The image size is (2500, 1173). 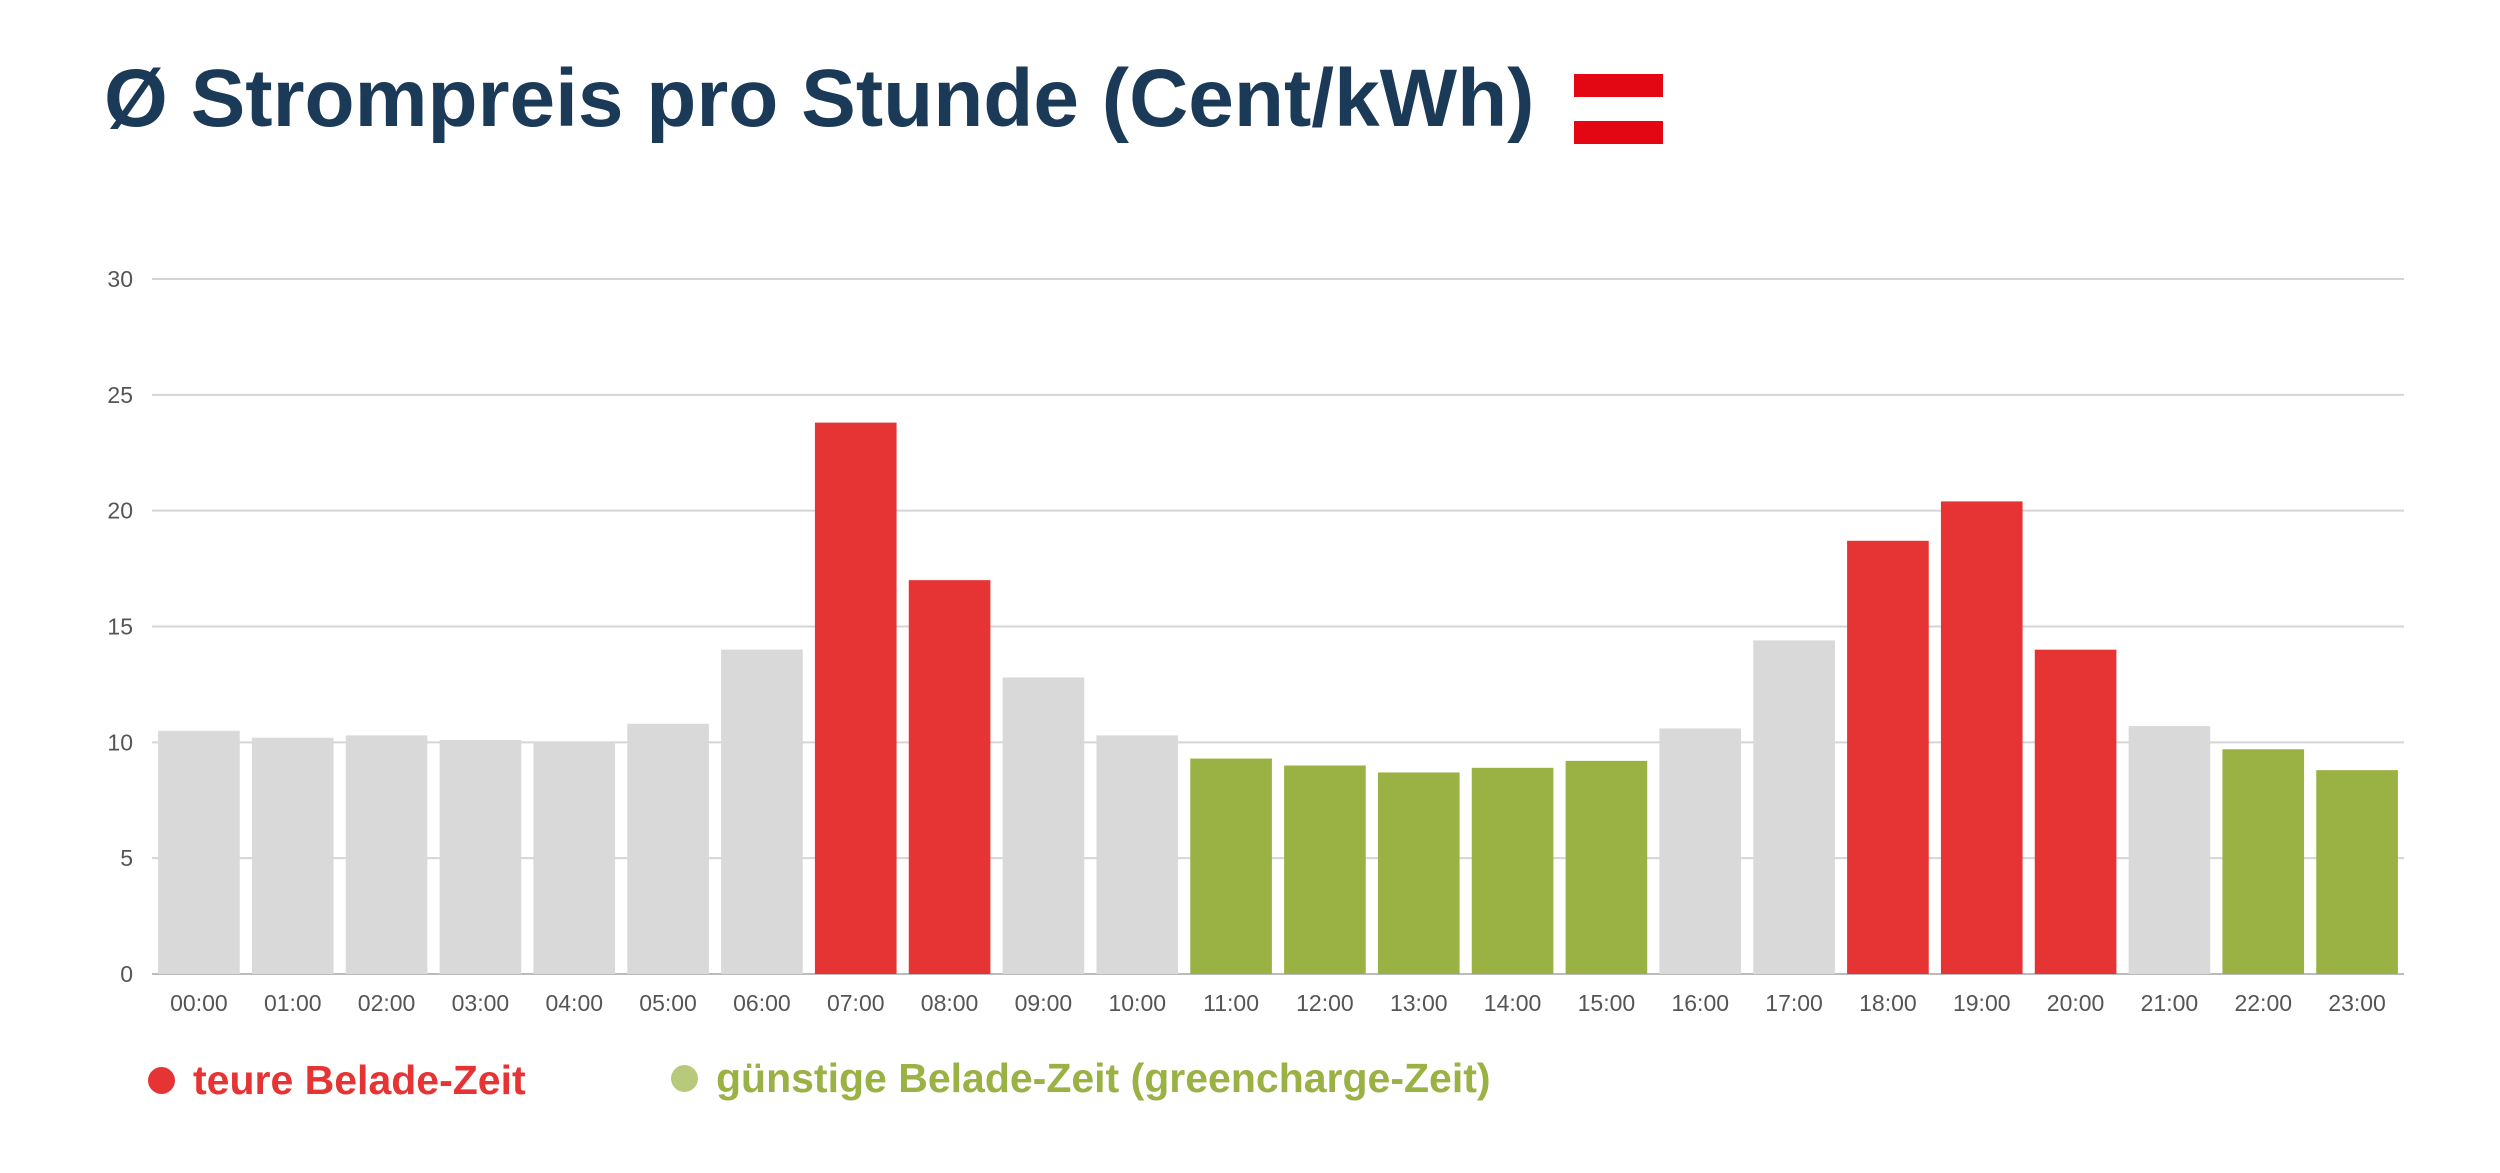 What do you see at coordinates (1137, 1003) in the screenshot?
I see `x-tick-label: 10:00` at bounding box center [1137, 1003].